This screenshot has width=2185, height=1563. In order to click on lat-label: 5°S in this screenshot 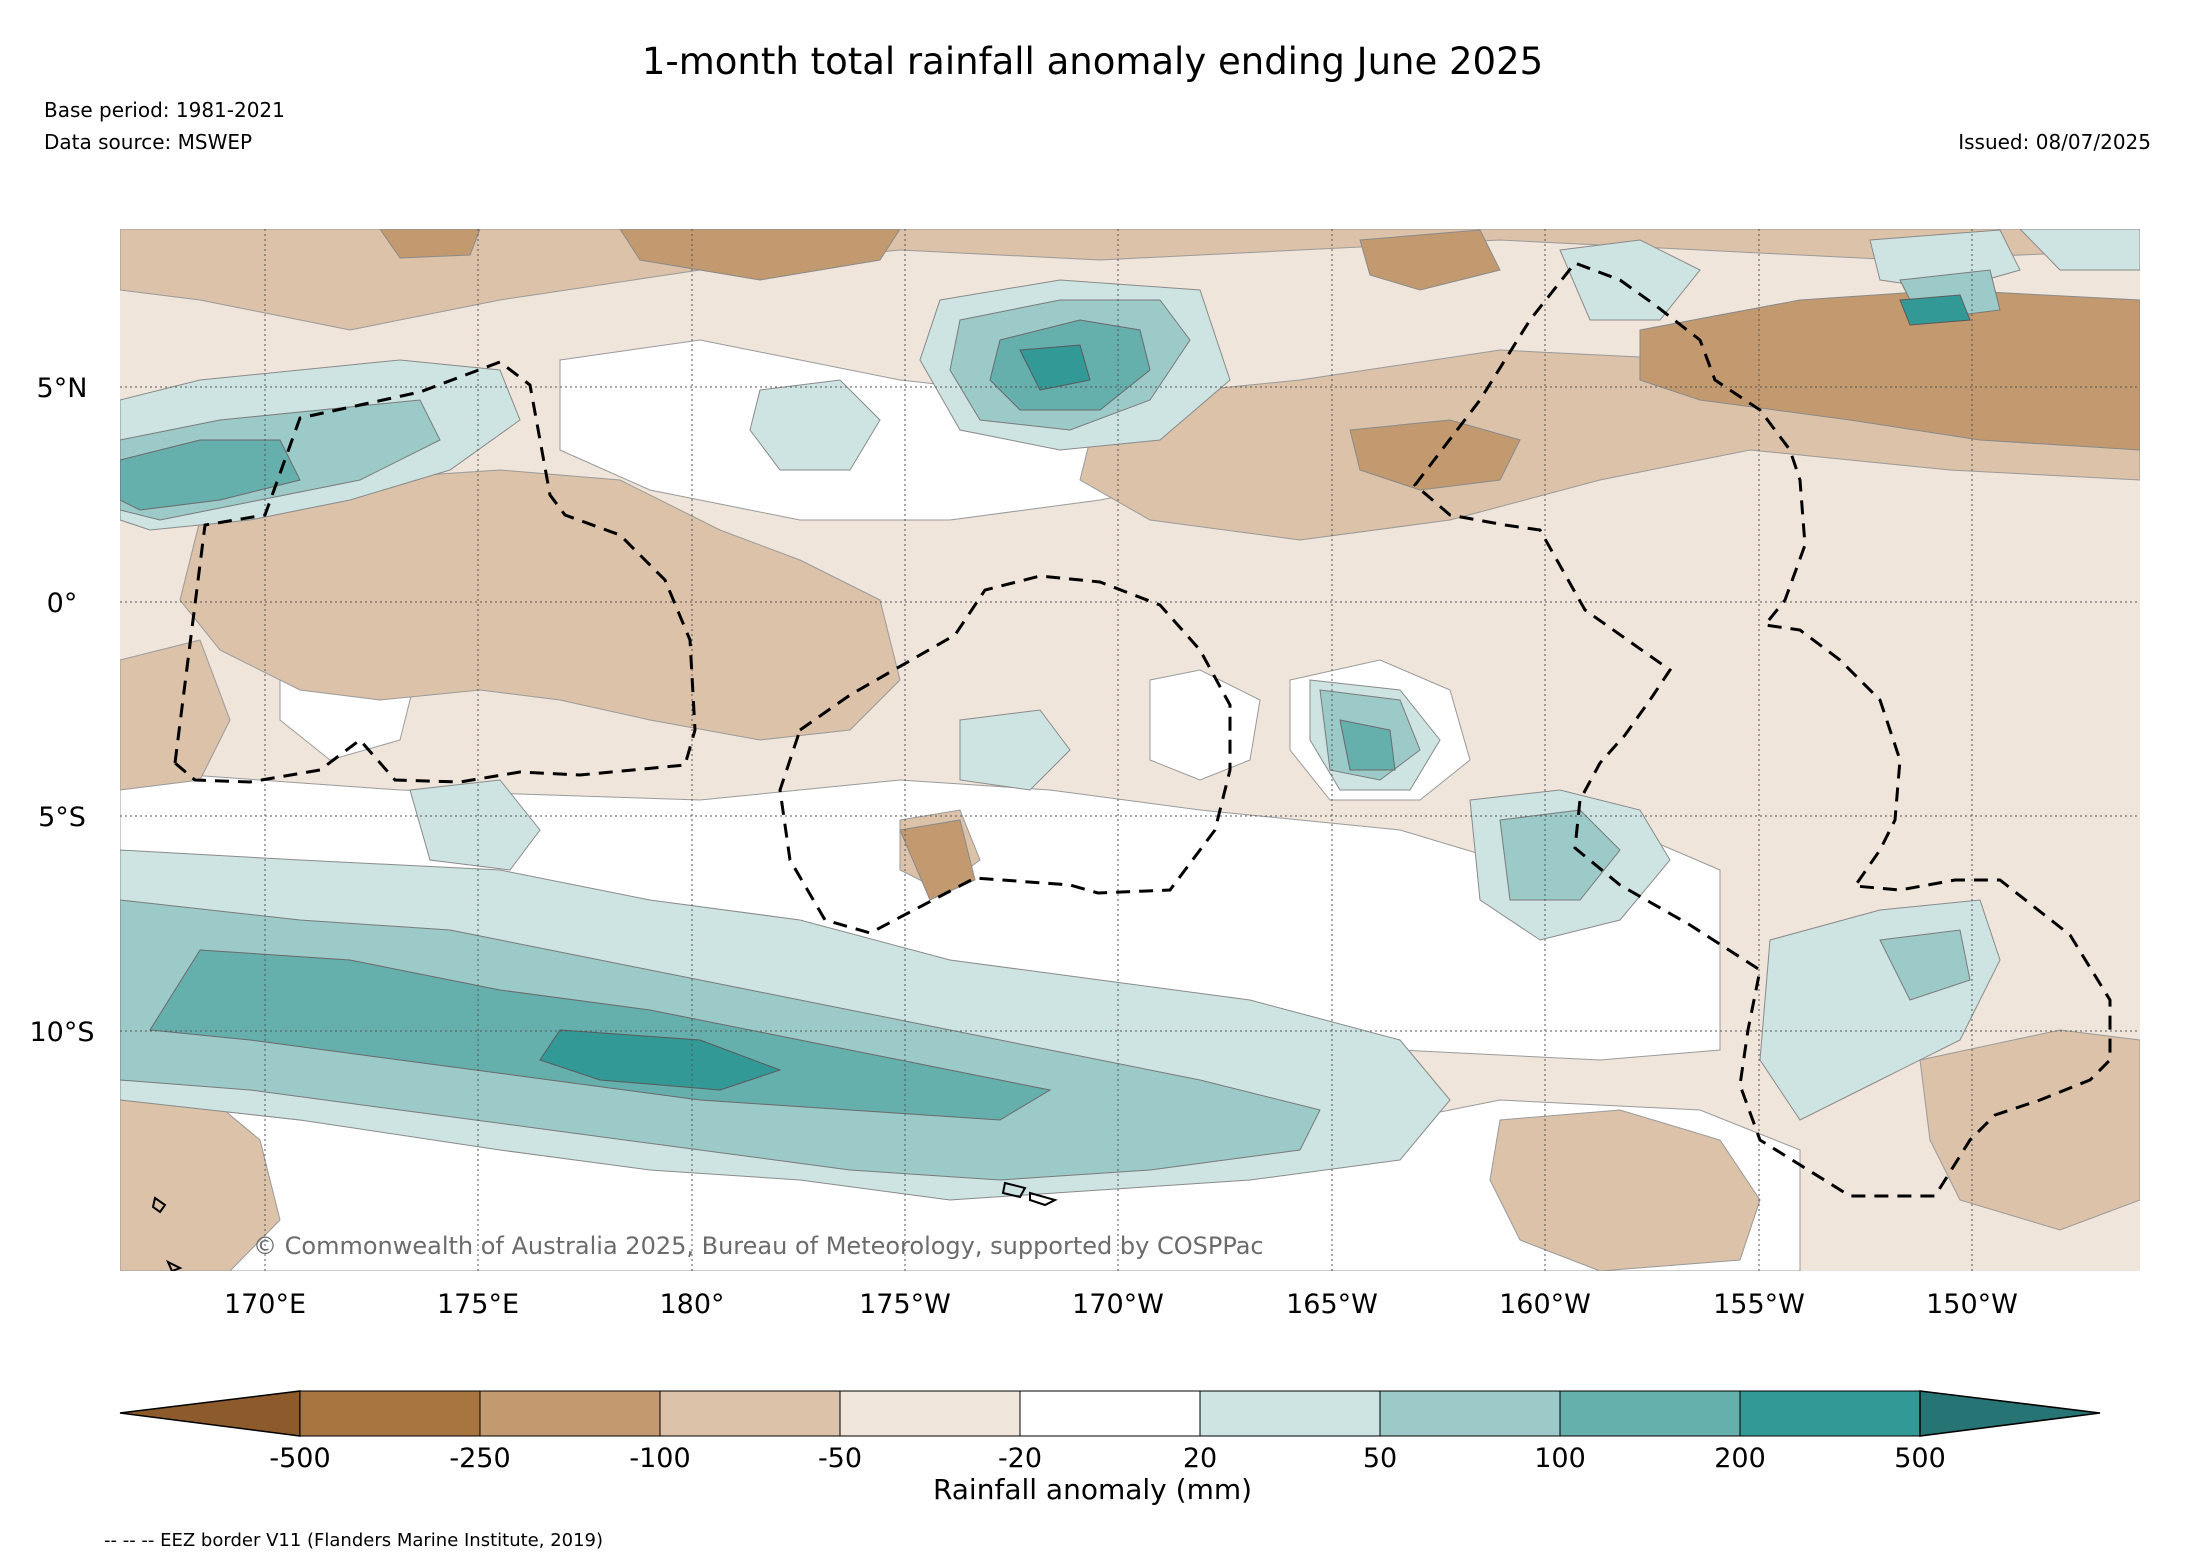, I will do `click(62, 817)`.